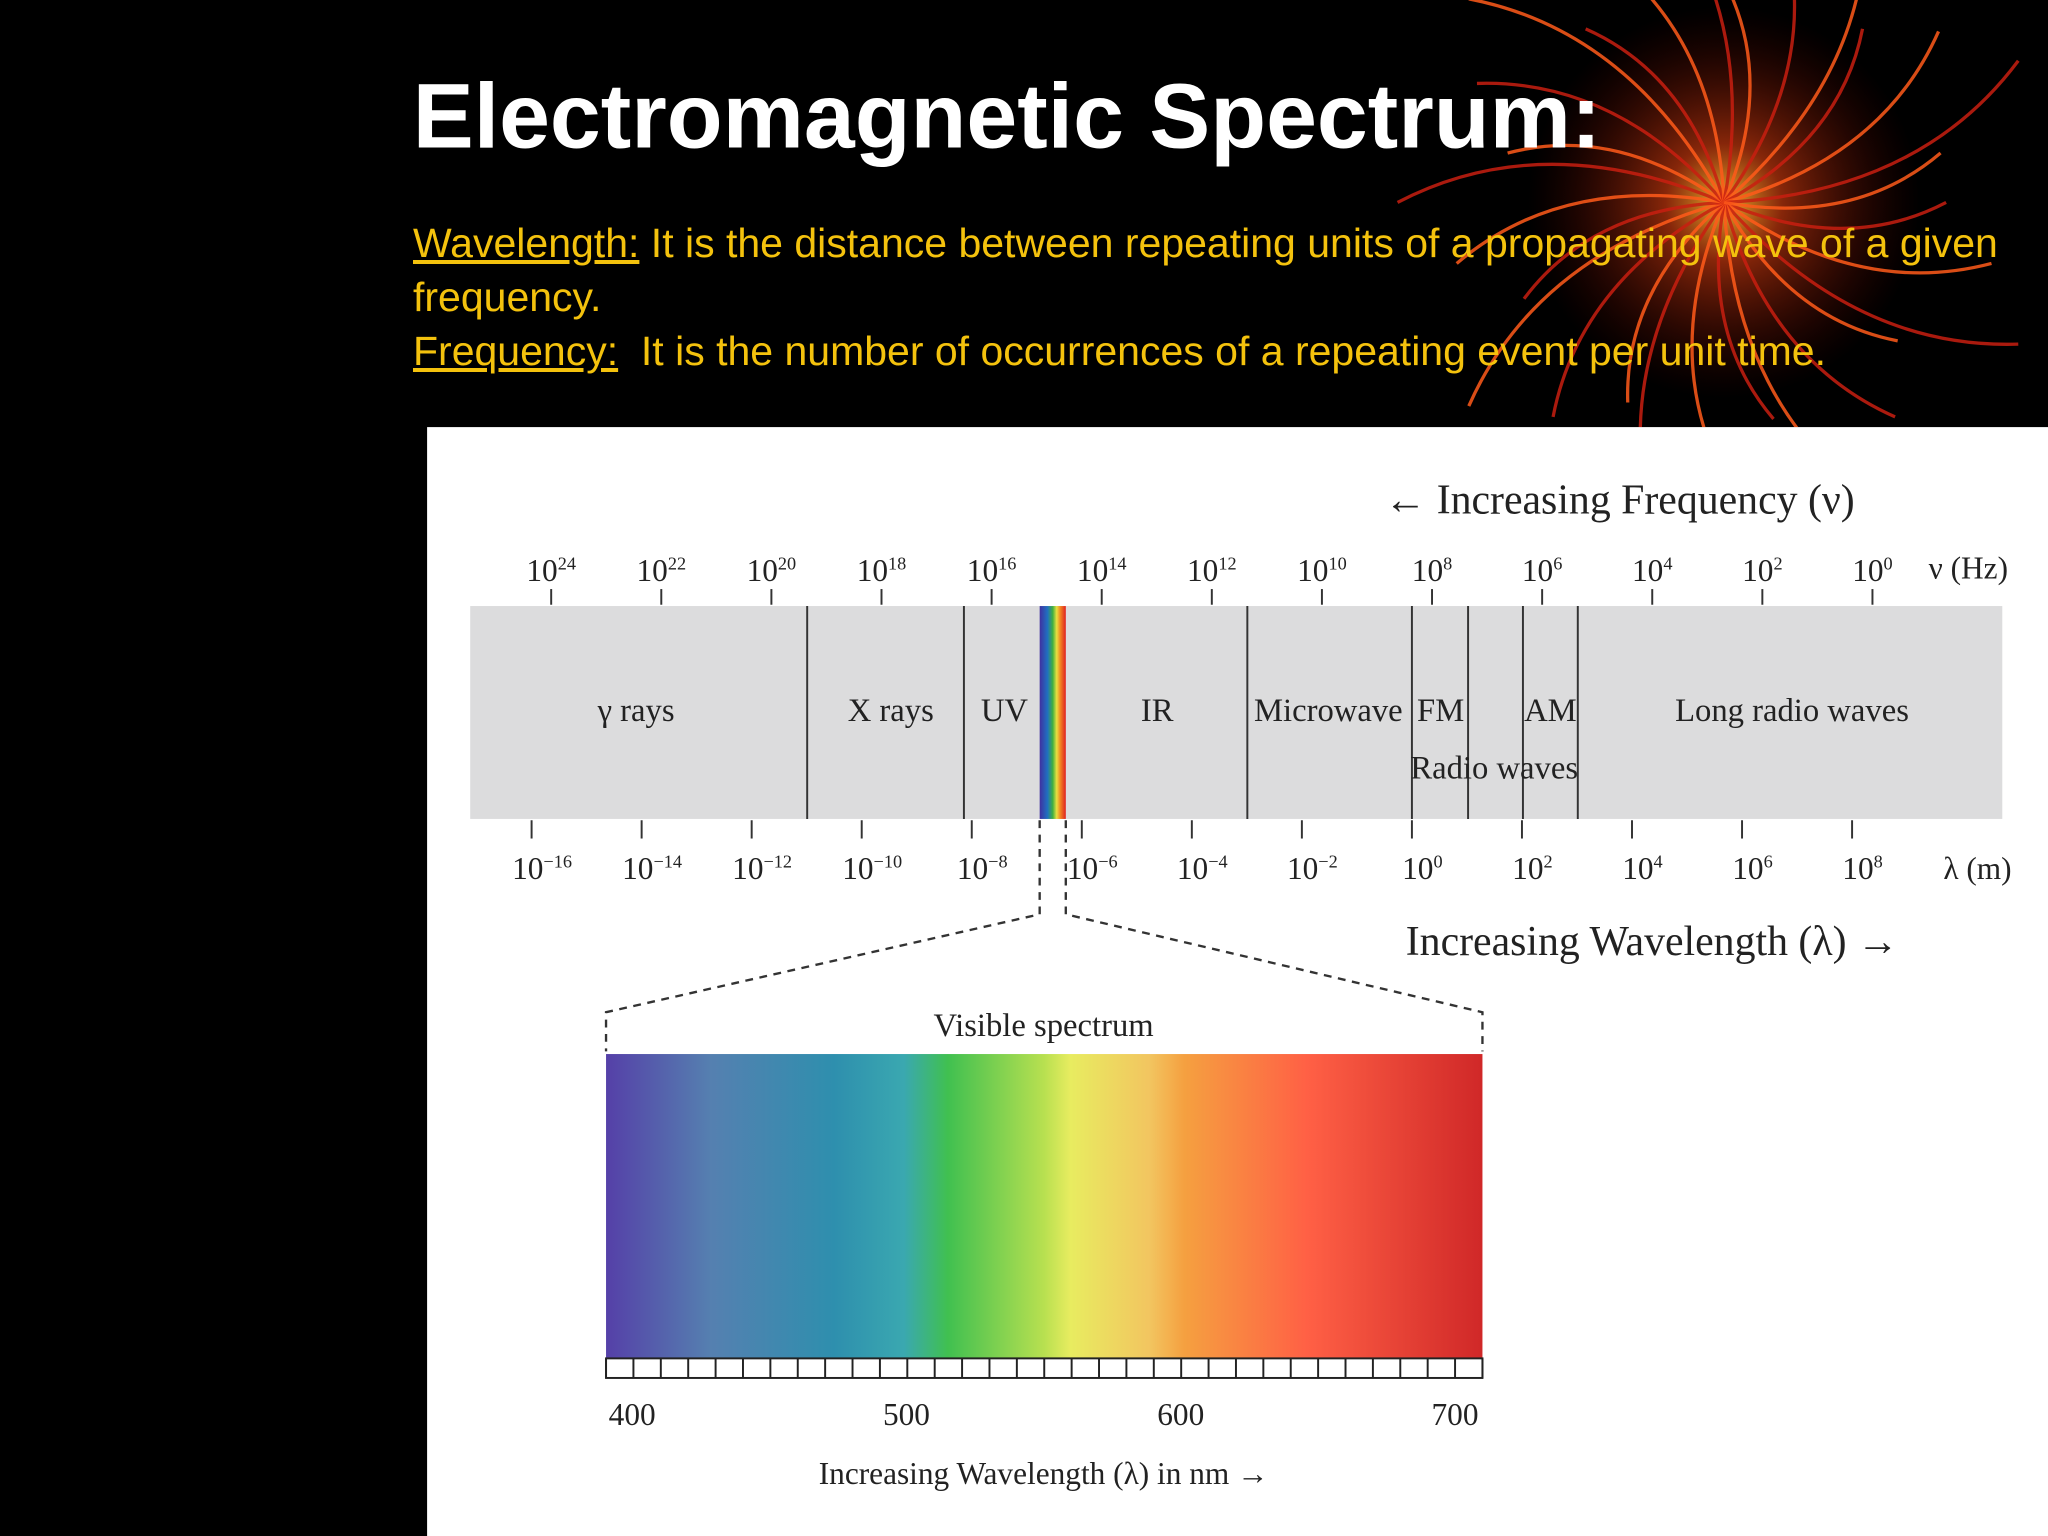  Describe the element at coordinates (888, 861) in the screenshot. I see `tick-exponent: −10` at that location.